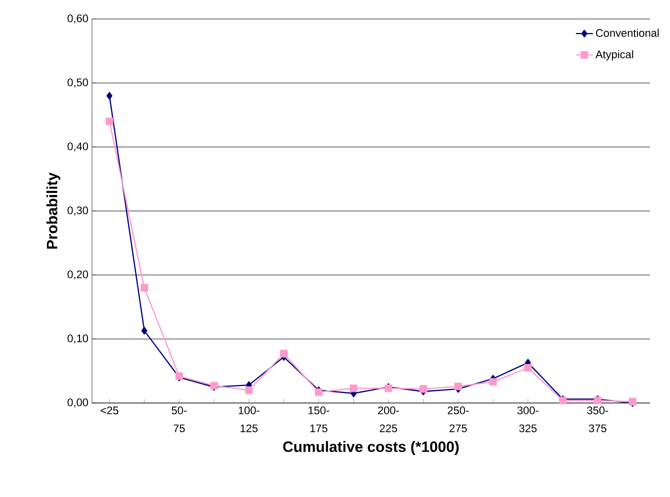 Image resolution: width=670 pixels, height=497 pixels. What do you see at coordinates (78, 403) in the screenshot?
I see `y-tick-label: 0,00` at bounding box center [78, 403].